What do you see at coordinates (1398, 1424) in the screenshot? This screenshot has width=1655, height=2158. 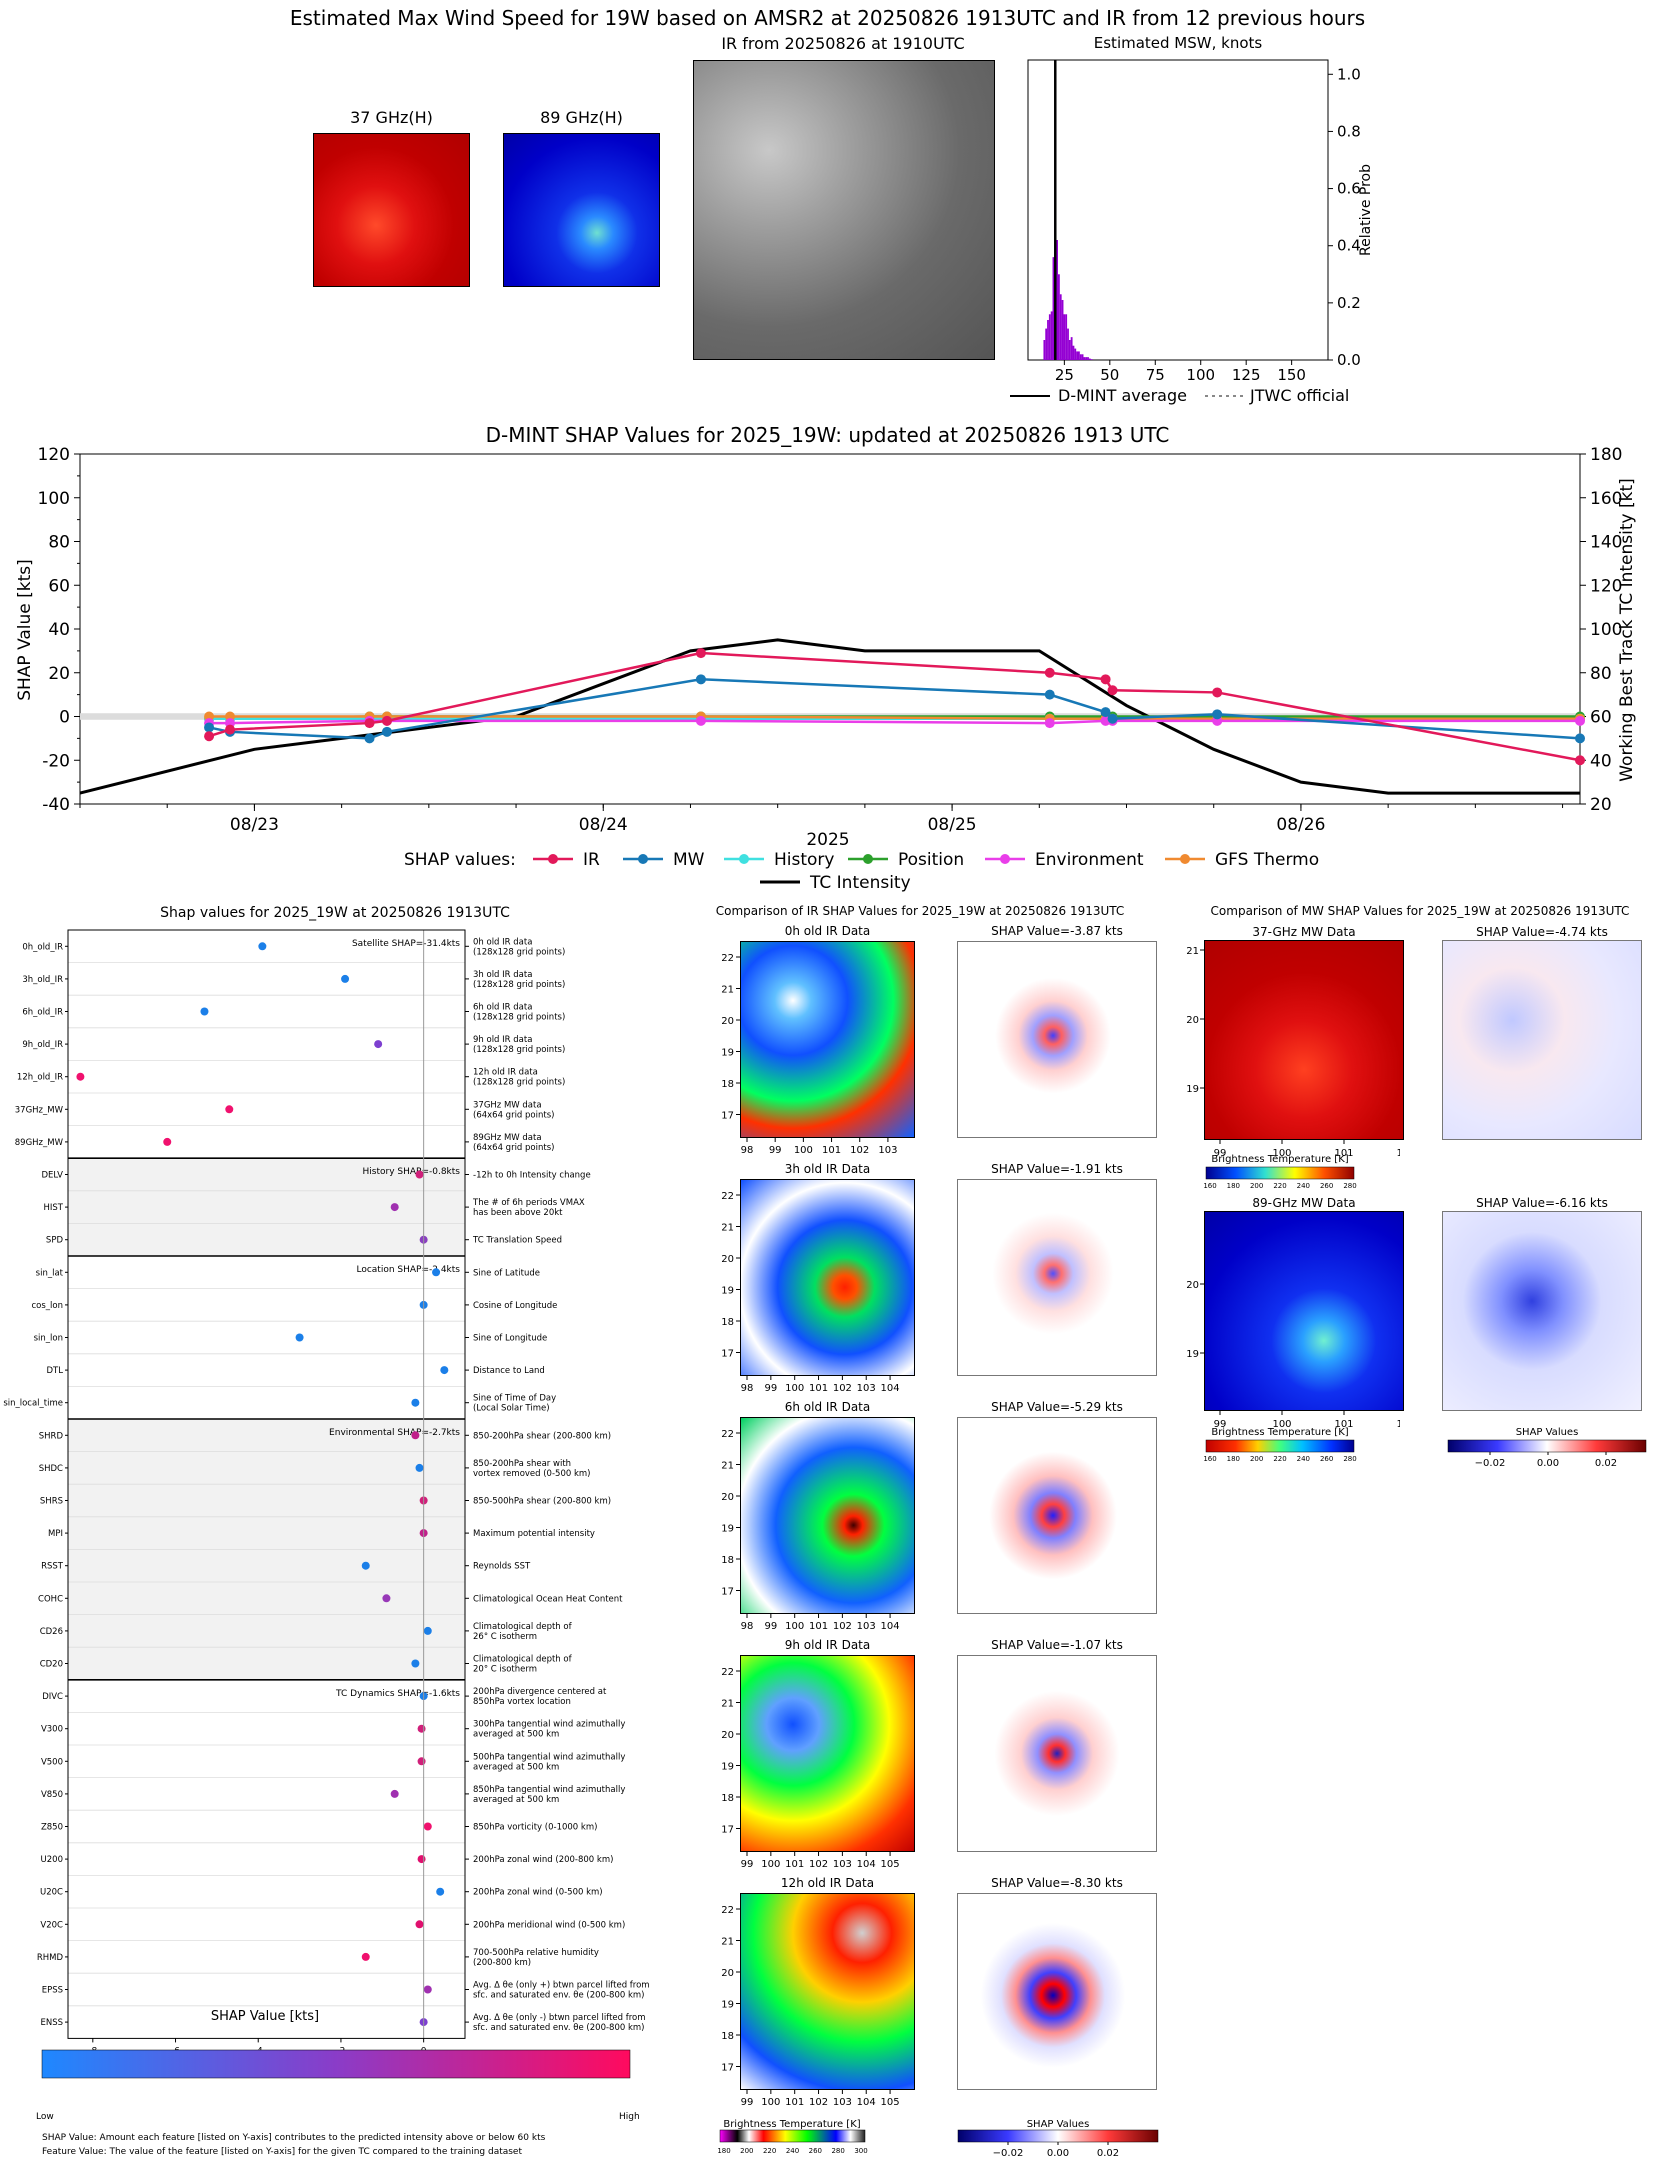 I see `mw-xtick-label: 102` at bounding box center [1398, 1424].